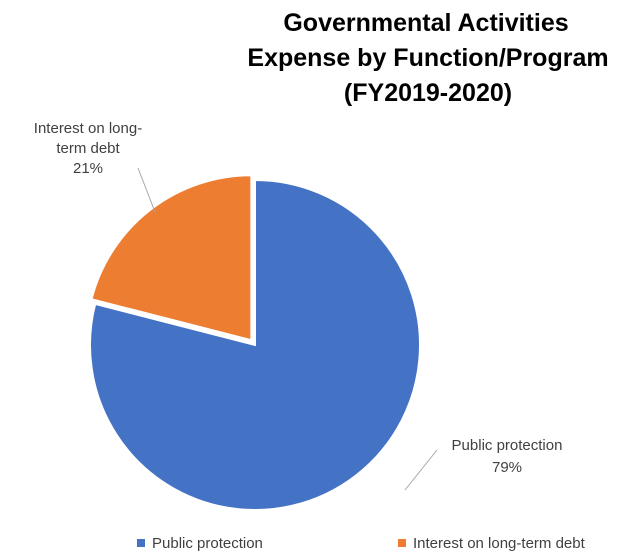 This screenshot has height=556, width=641. I want to click on leader-line-public-protection, so click(421, 470).